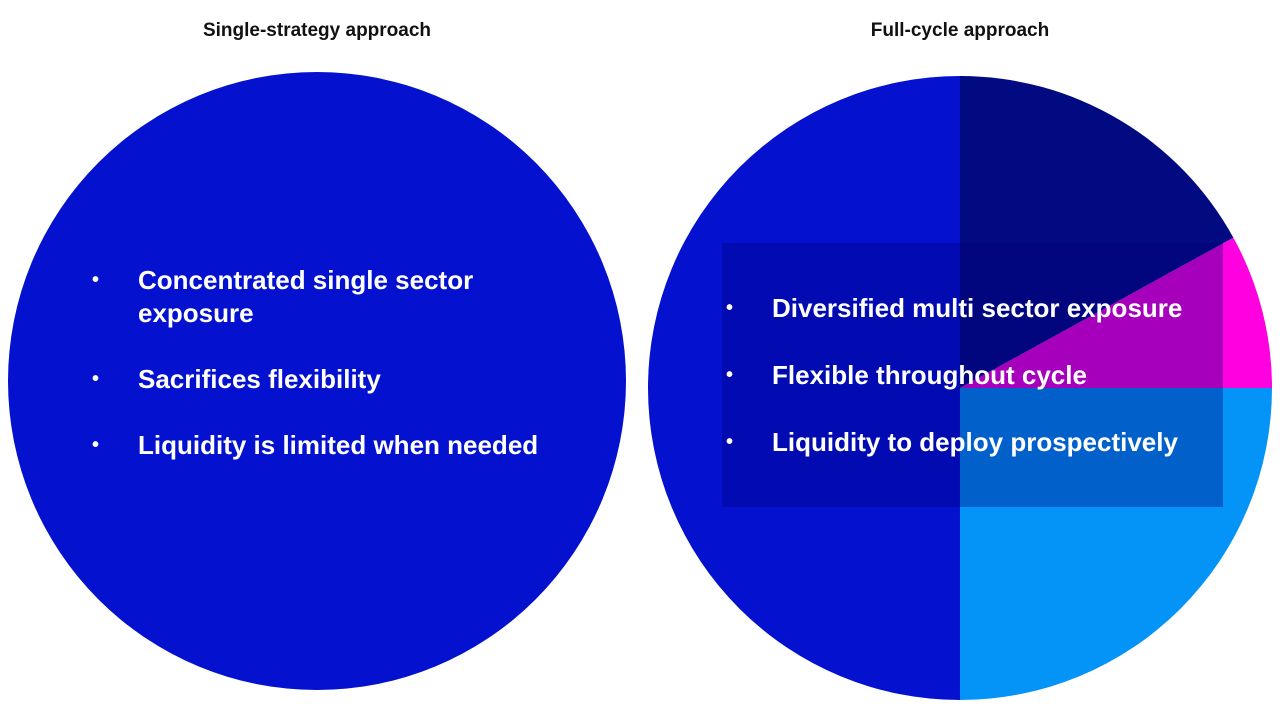 The height and width of the screenshot is (720, 1280). Describe the element at coordinates (338, 445) in the screenshot. I see `left-bullet-text: Liquidity is limited when needed` at that location.